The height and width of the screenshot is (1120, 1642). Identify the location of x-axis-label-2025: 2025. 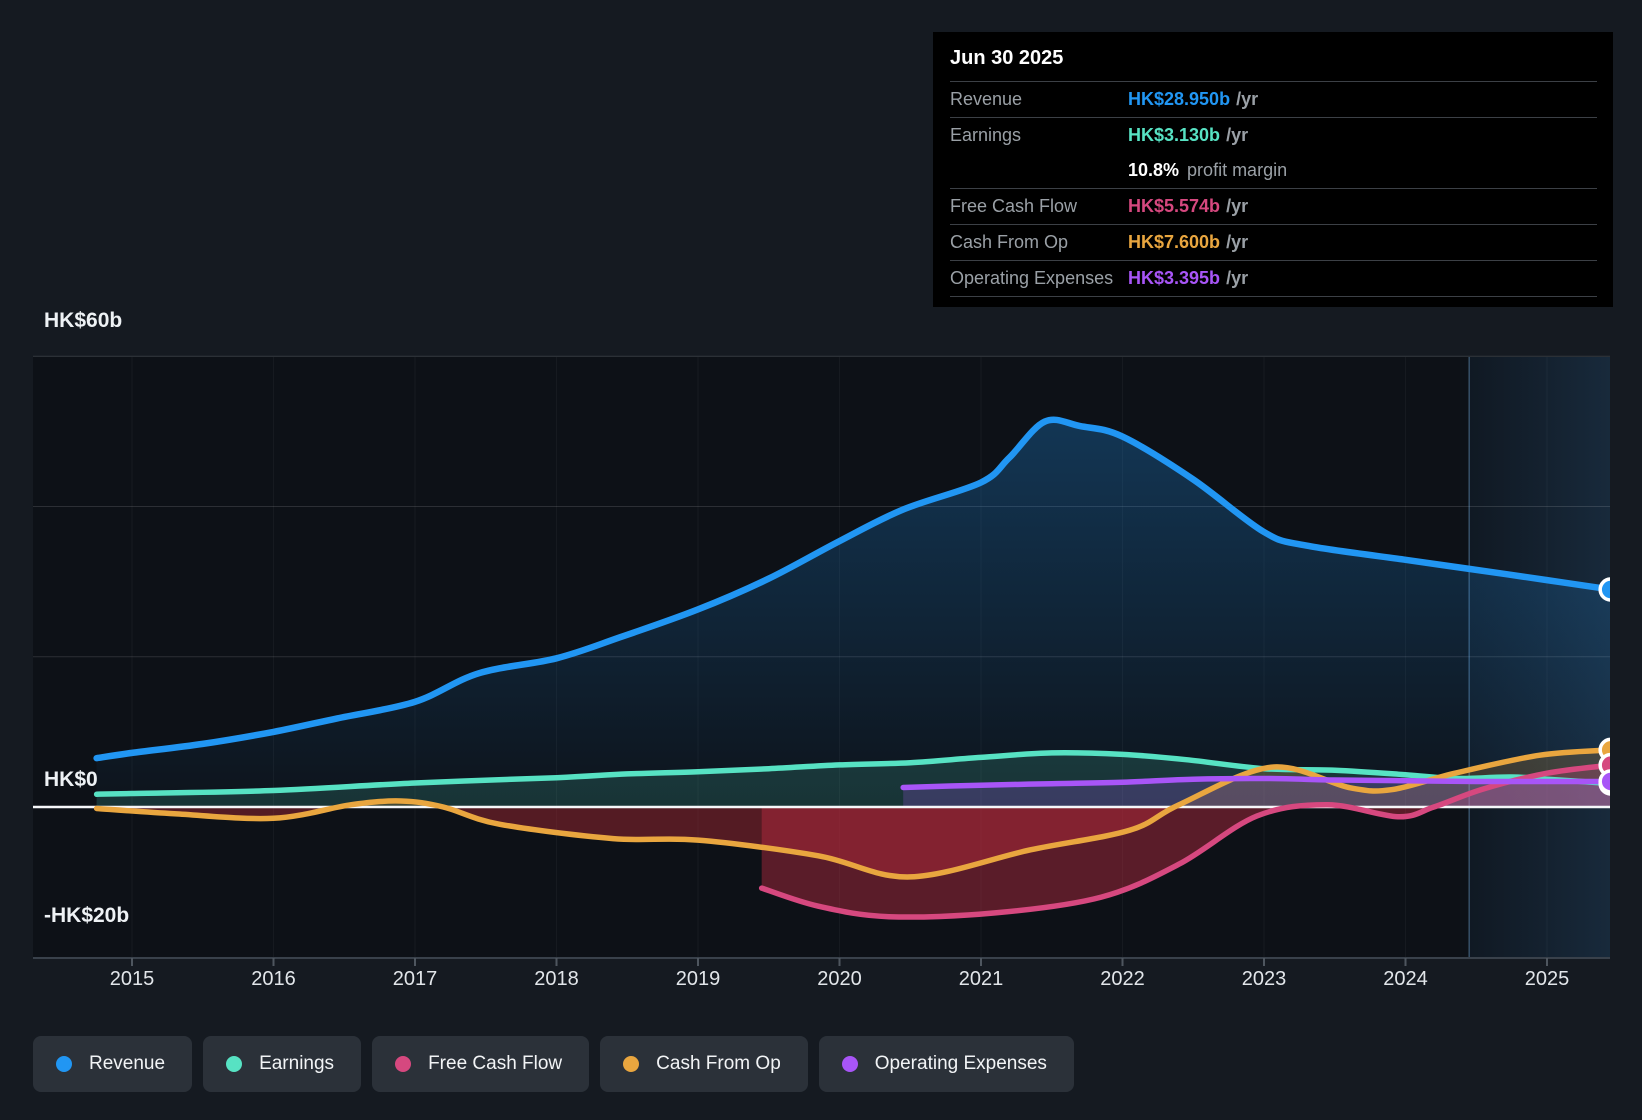
(1547, 979).